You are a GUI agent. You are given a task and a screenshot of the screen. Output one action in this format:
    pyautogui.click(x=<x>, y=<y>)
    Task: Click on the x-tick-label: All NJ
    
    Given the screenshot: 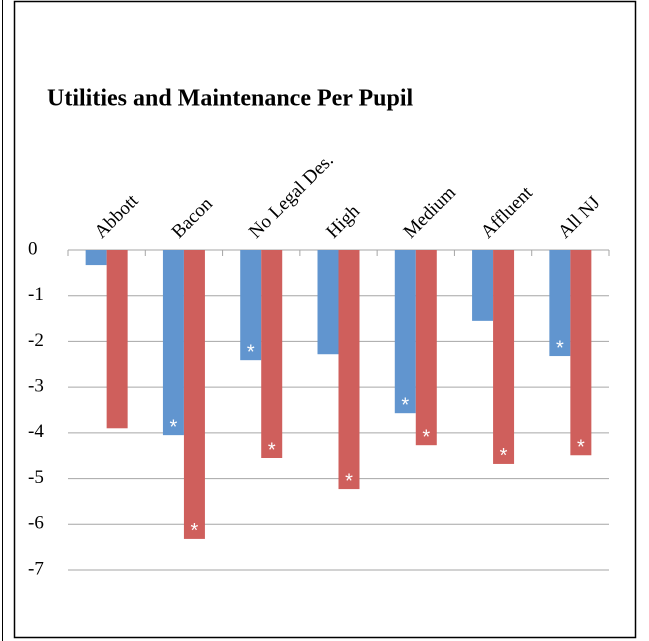 What is the action you would take?
    pyautogui.click(x=579, y=217)
    